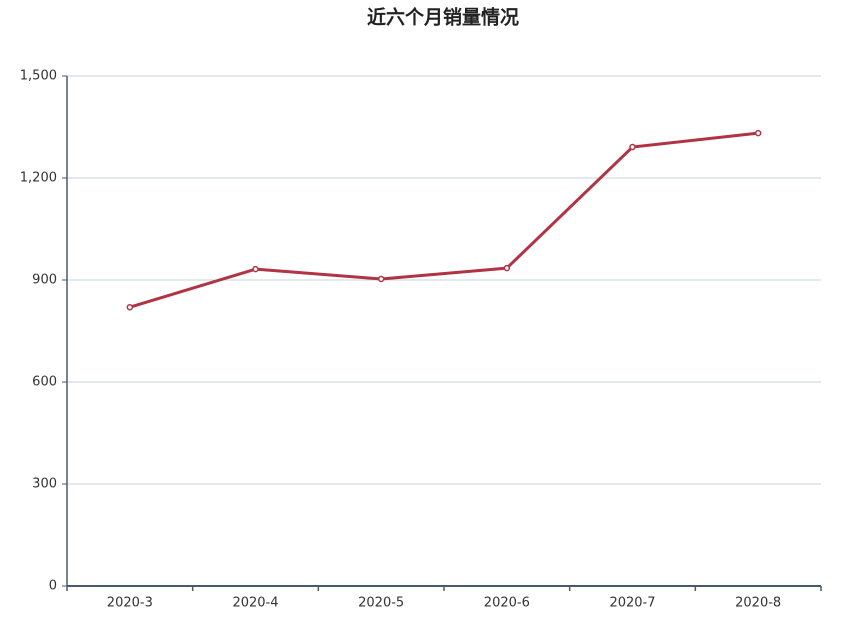  Describe the element at coordinates (53, 586) in the screenshot. I see `y-tick-label: 0` at that location.